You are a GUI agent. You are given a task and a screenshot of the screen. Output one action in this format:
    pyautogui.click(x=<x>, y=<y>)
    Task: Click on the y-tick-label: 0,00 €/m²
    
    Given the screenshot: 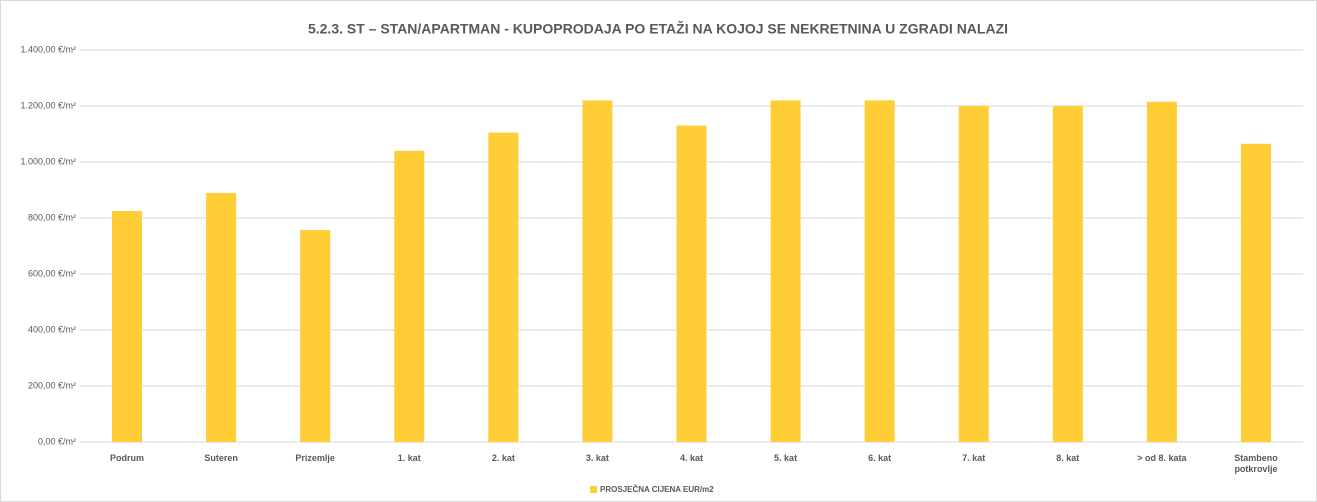 What is the action you would take?
    pyautogui.click(x=57, y=441)
    